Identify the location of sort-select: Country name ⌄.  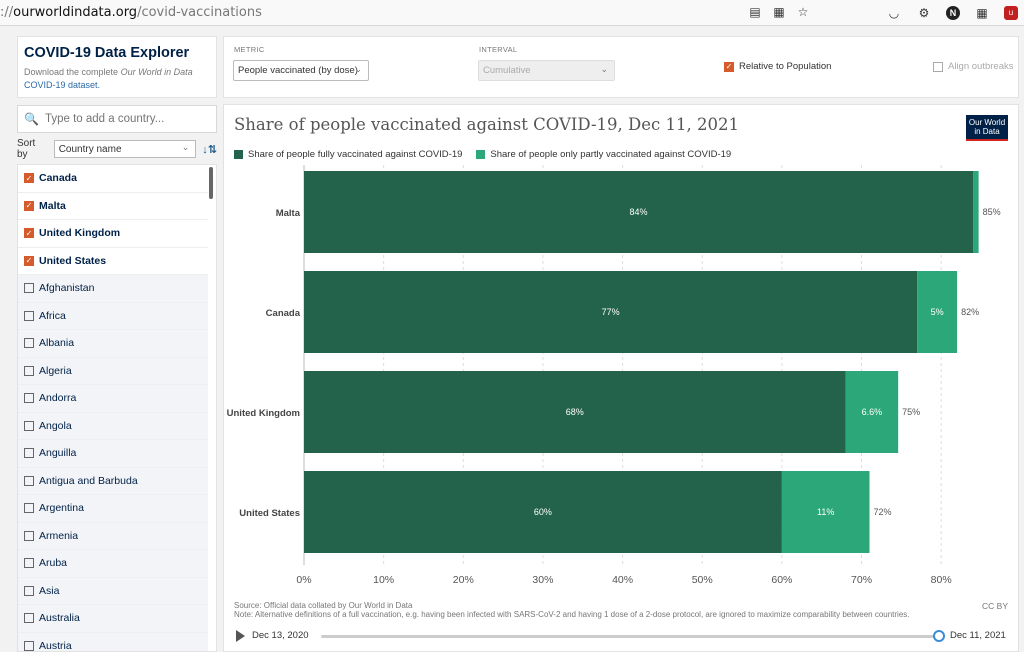
(125, 149).